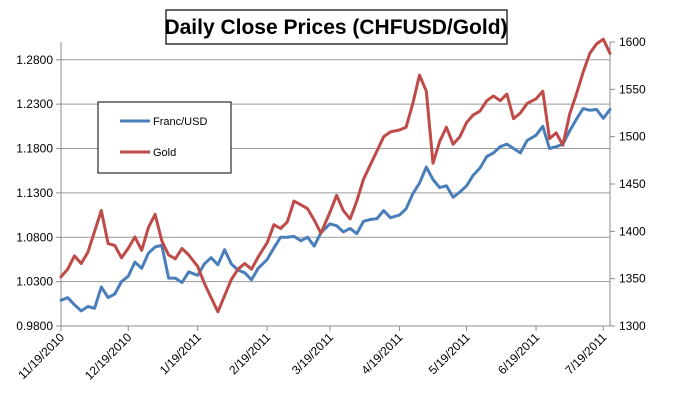 The width and height of the screenshot is (677, 412). Describe the element at coordinates (632, 137) in the screenshot. I see `y-right-tick-label: 1500` at that location.